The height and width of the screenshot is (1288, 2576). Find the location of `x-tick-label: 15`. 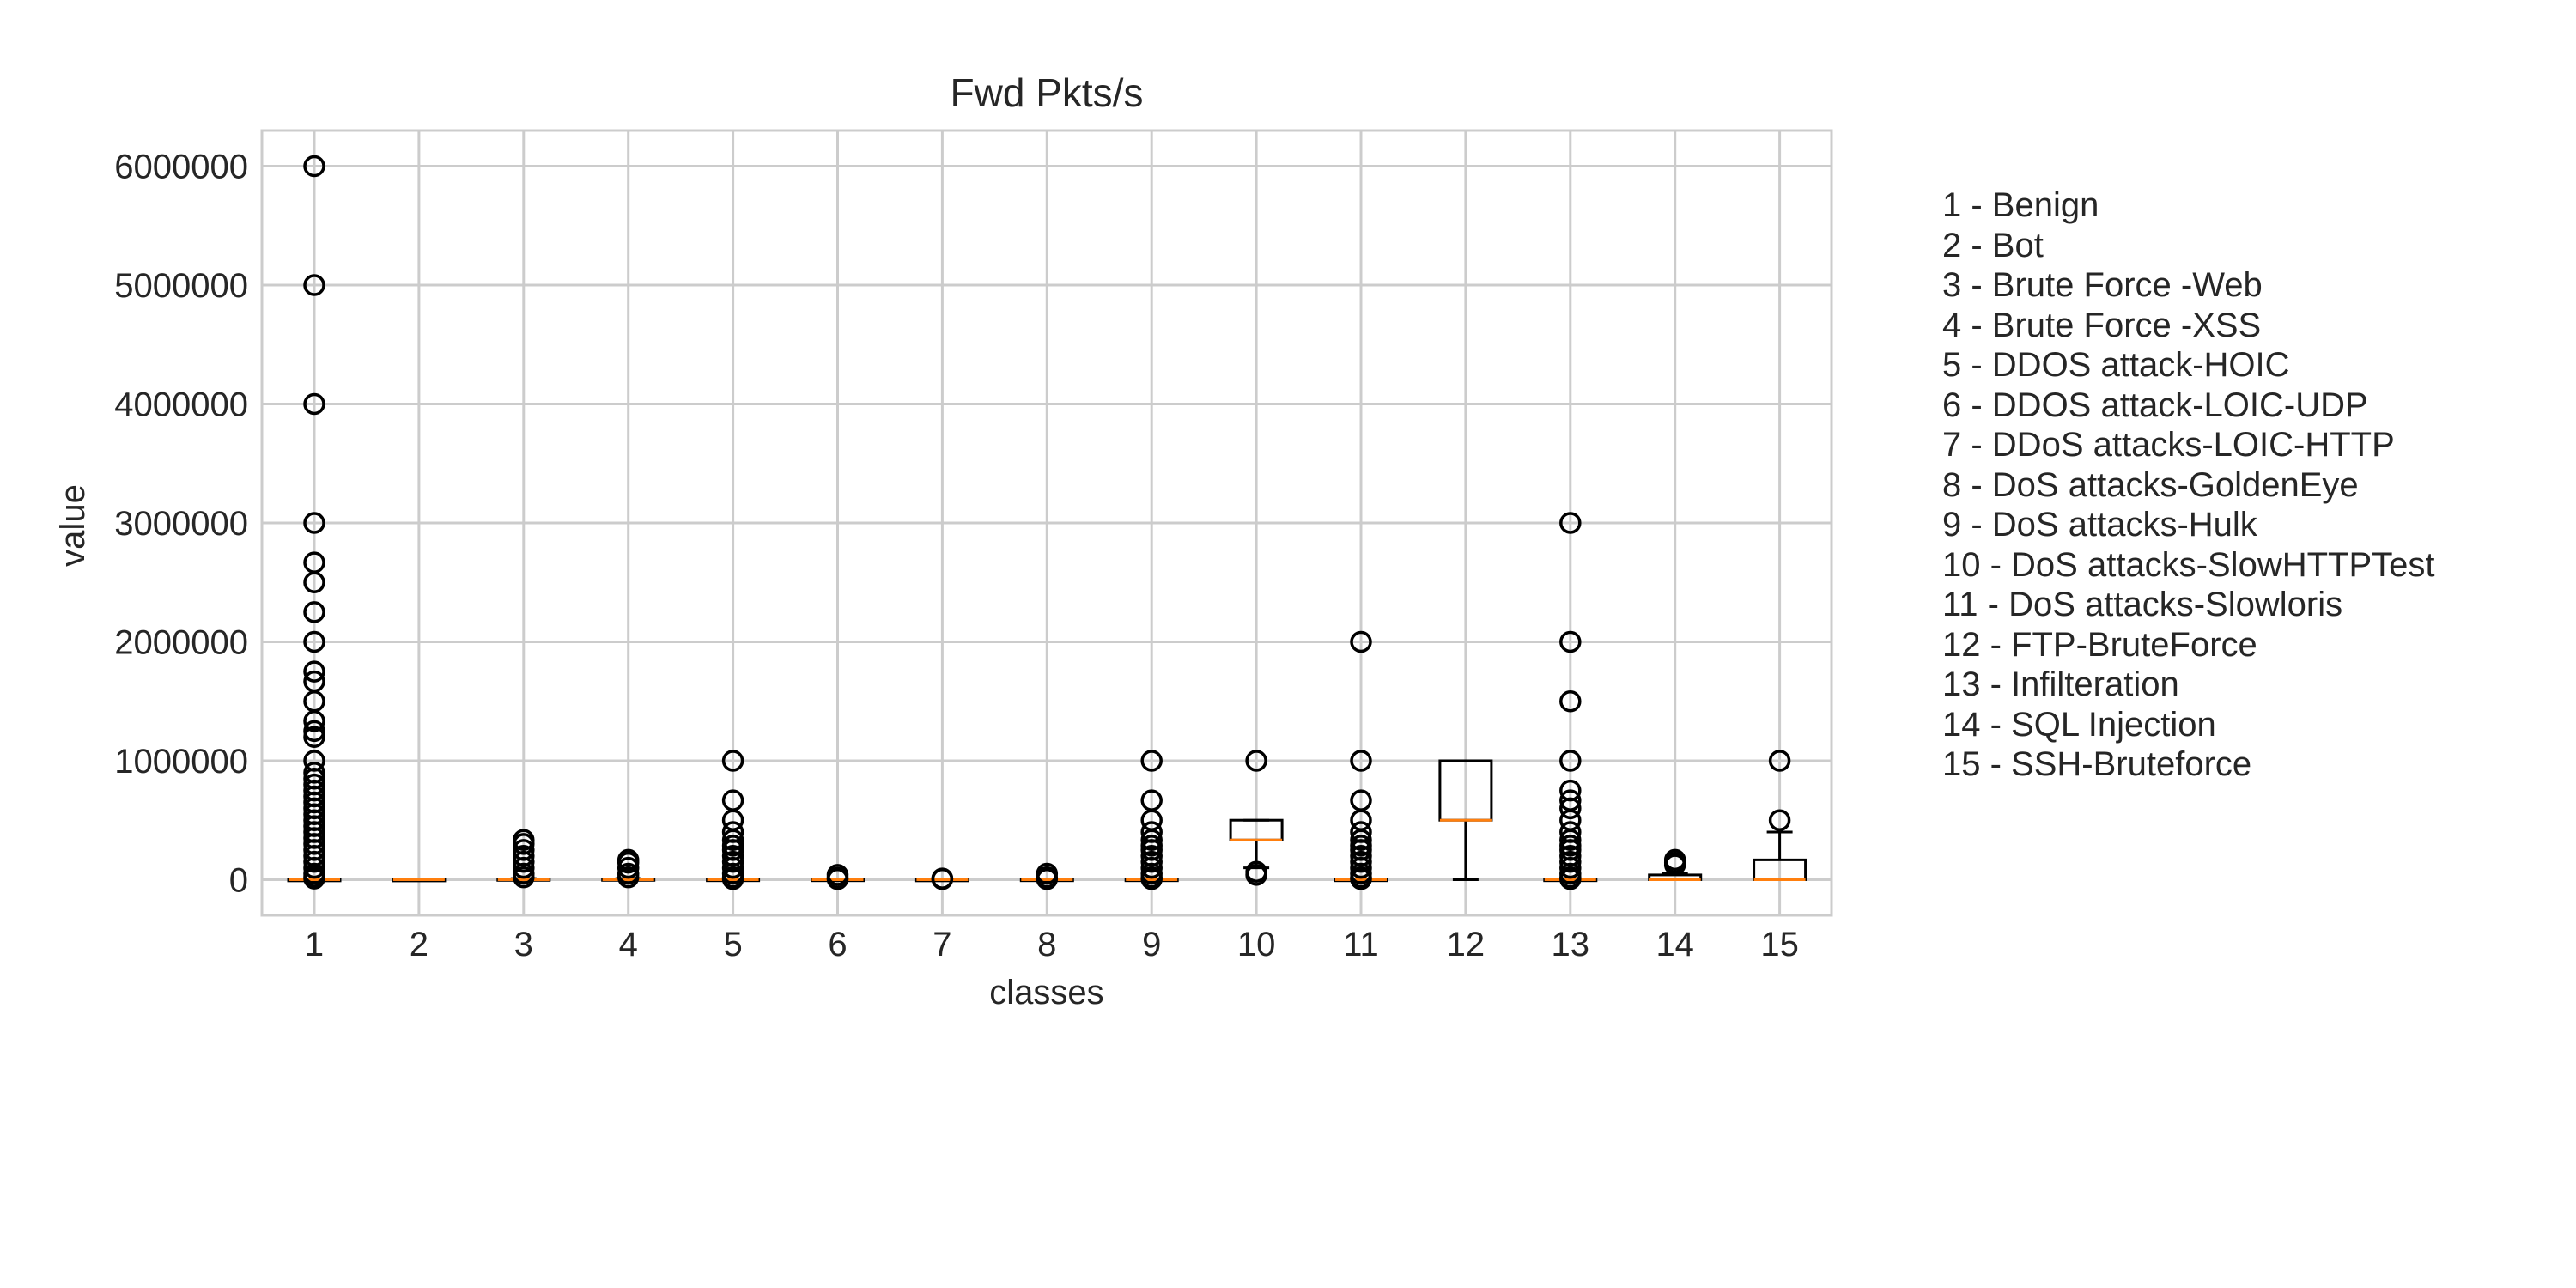

x-tick-label: 15 is located at coordinates (1779, 944).